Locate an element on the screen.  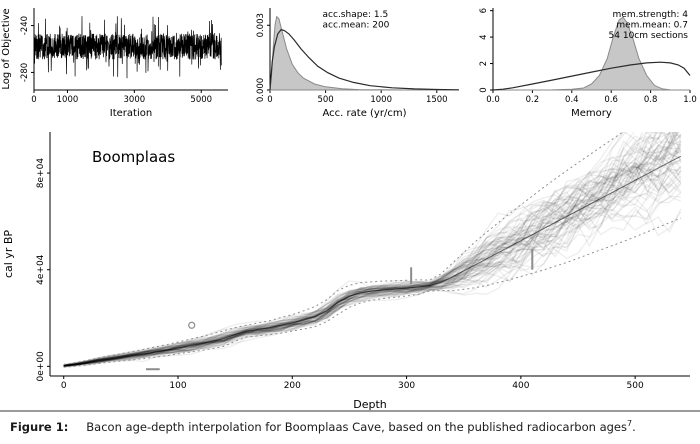
svg-text: mem.mean: 0.7 is located at coordinates (652, 26).